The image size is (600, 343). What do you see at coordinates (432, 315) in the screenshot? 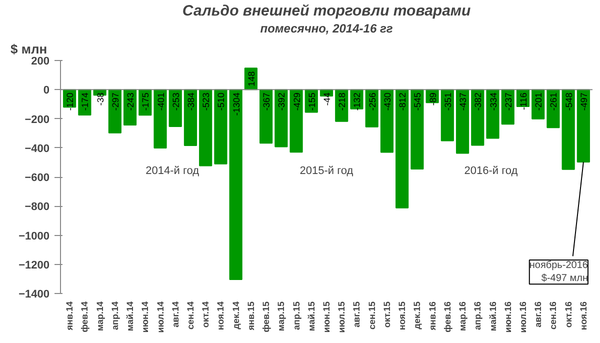
I see `x-tick-label: янв.16` at bounding box center [432, 315].